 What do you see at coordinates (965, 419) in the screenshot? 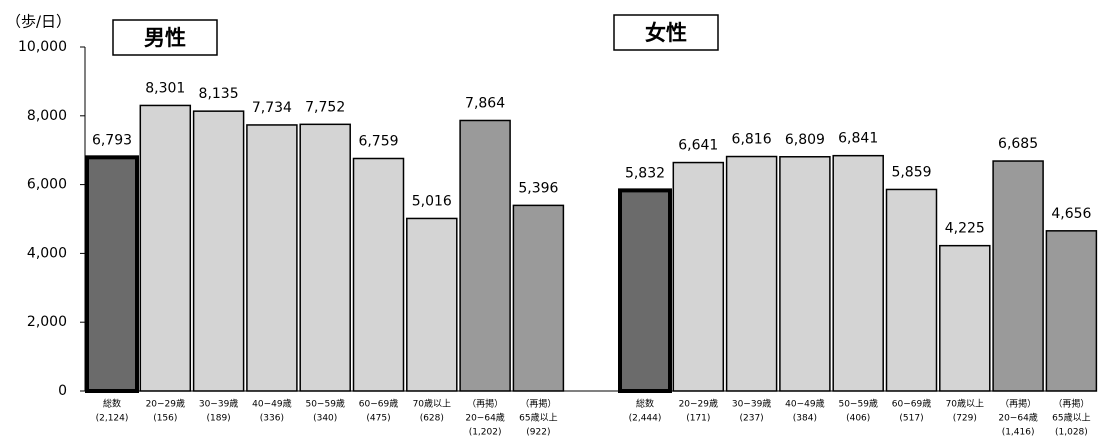
I see `x-tick-label: (729)` at bounding box center [965, 419].